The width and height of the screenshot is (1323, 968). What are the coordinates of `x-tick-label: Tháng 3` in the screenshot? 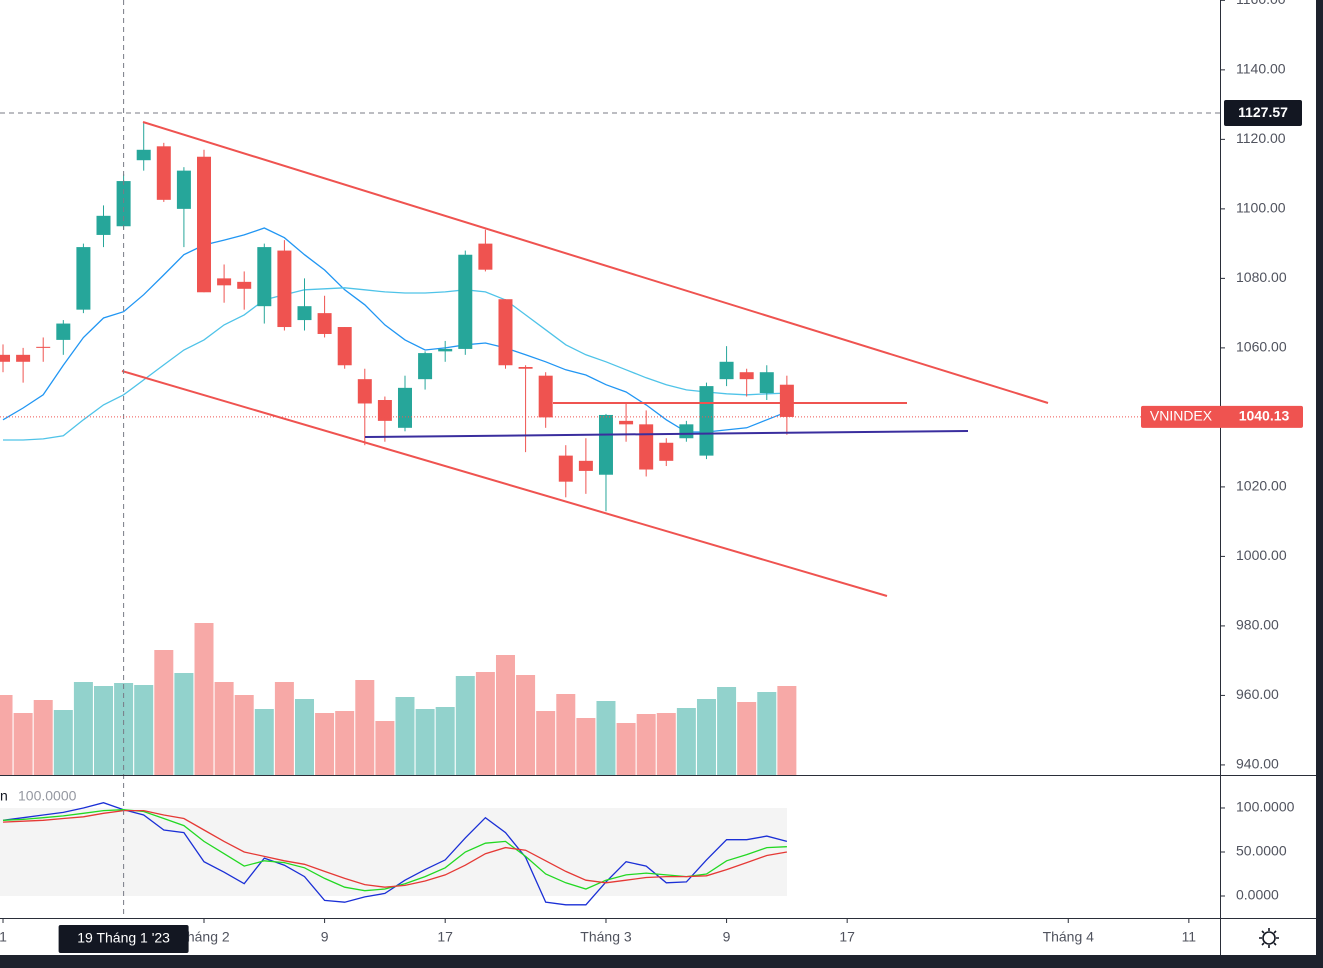 It's located at (606, 937).